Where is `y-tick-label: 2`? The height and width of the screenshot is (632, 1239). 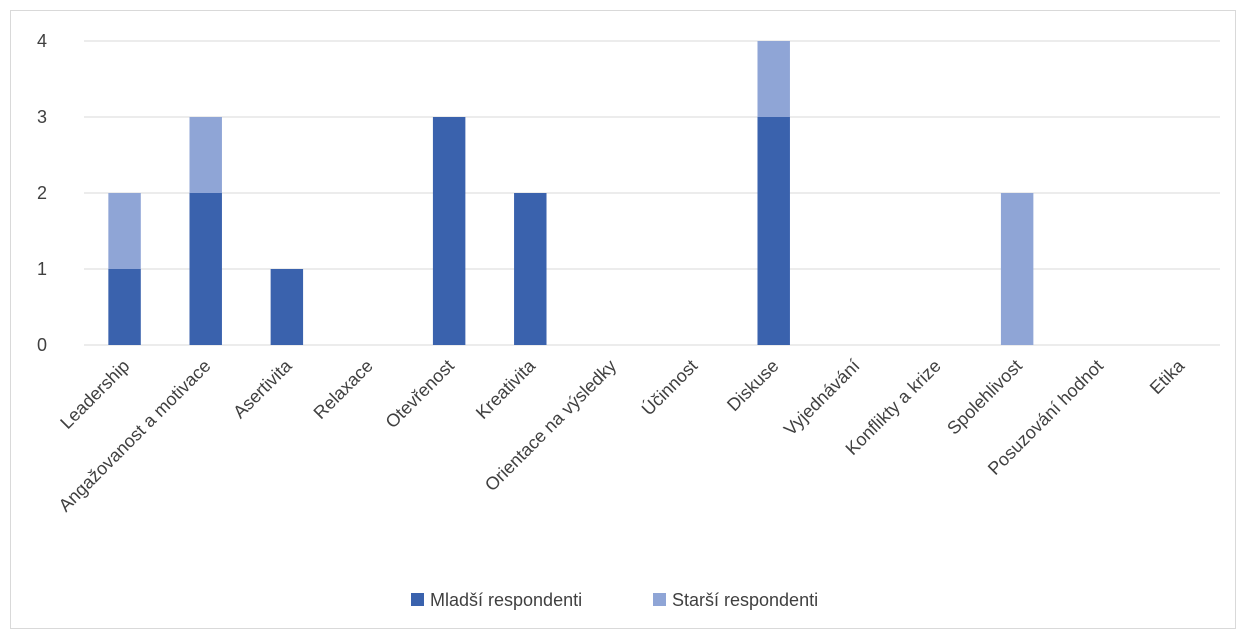 y-tick-label: 2 is located at coordinates (42, 193).